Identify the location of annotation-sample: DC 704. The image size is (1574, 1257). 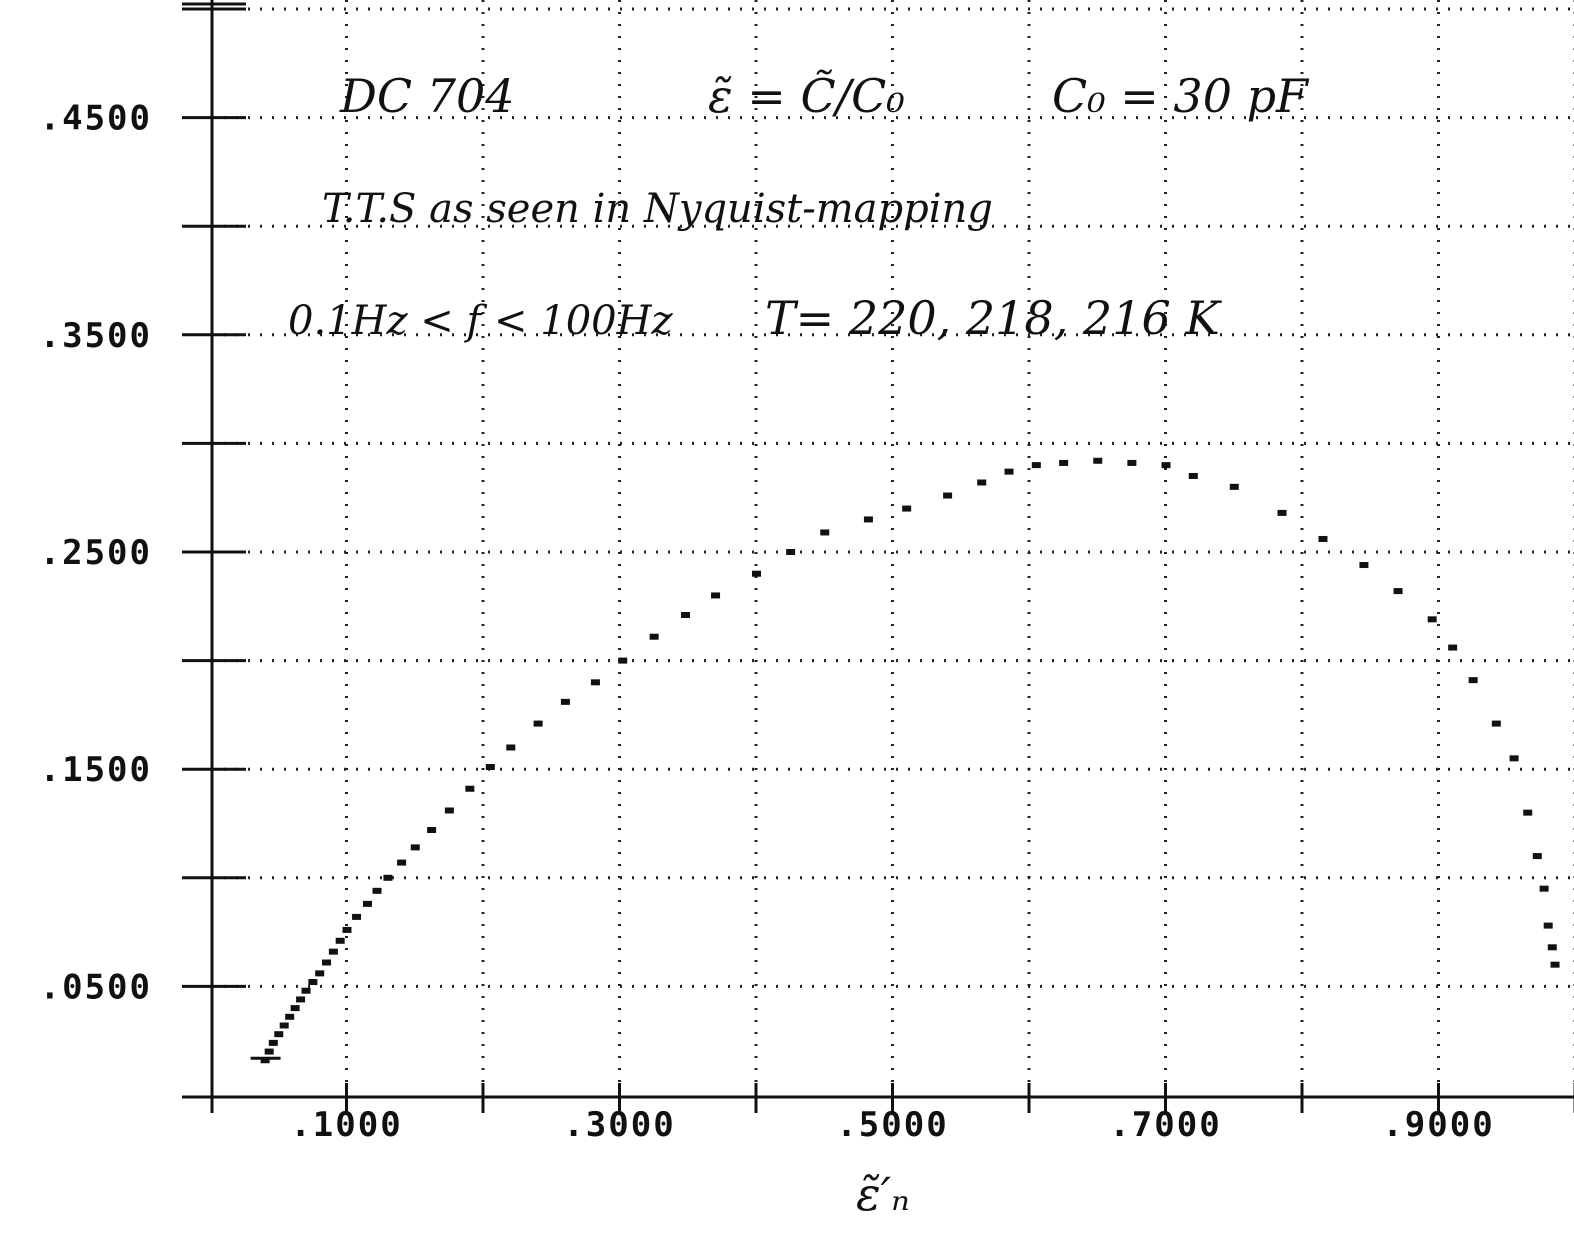
(427, 96).